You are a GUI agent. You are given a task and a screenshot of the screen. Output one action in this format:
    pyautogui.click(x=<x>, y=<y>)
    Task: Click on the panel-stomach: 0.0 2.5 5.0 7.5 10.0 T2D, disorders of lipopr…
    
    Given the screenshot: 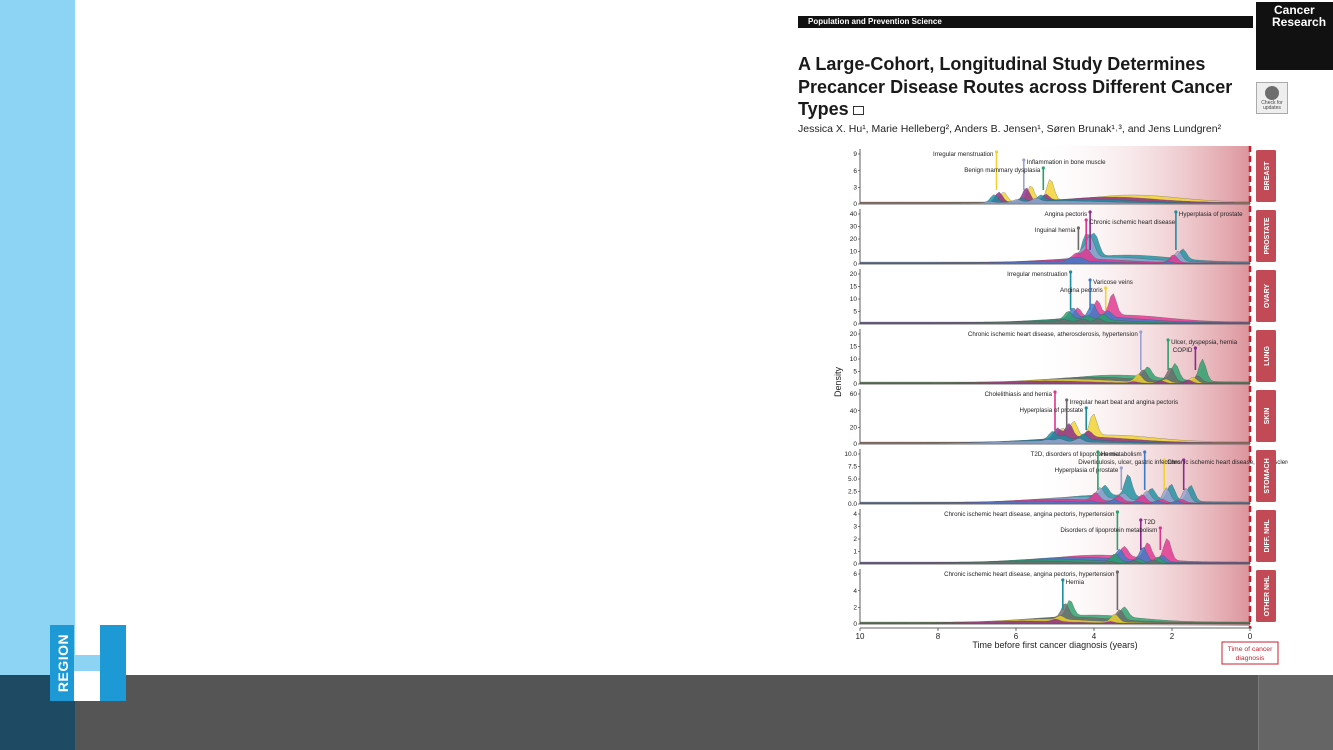 What is the action you would take?
    pyautogui.click(x=1066, y=478)
    